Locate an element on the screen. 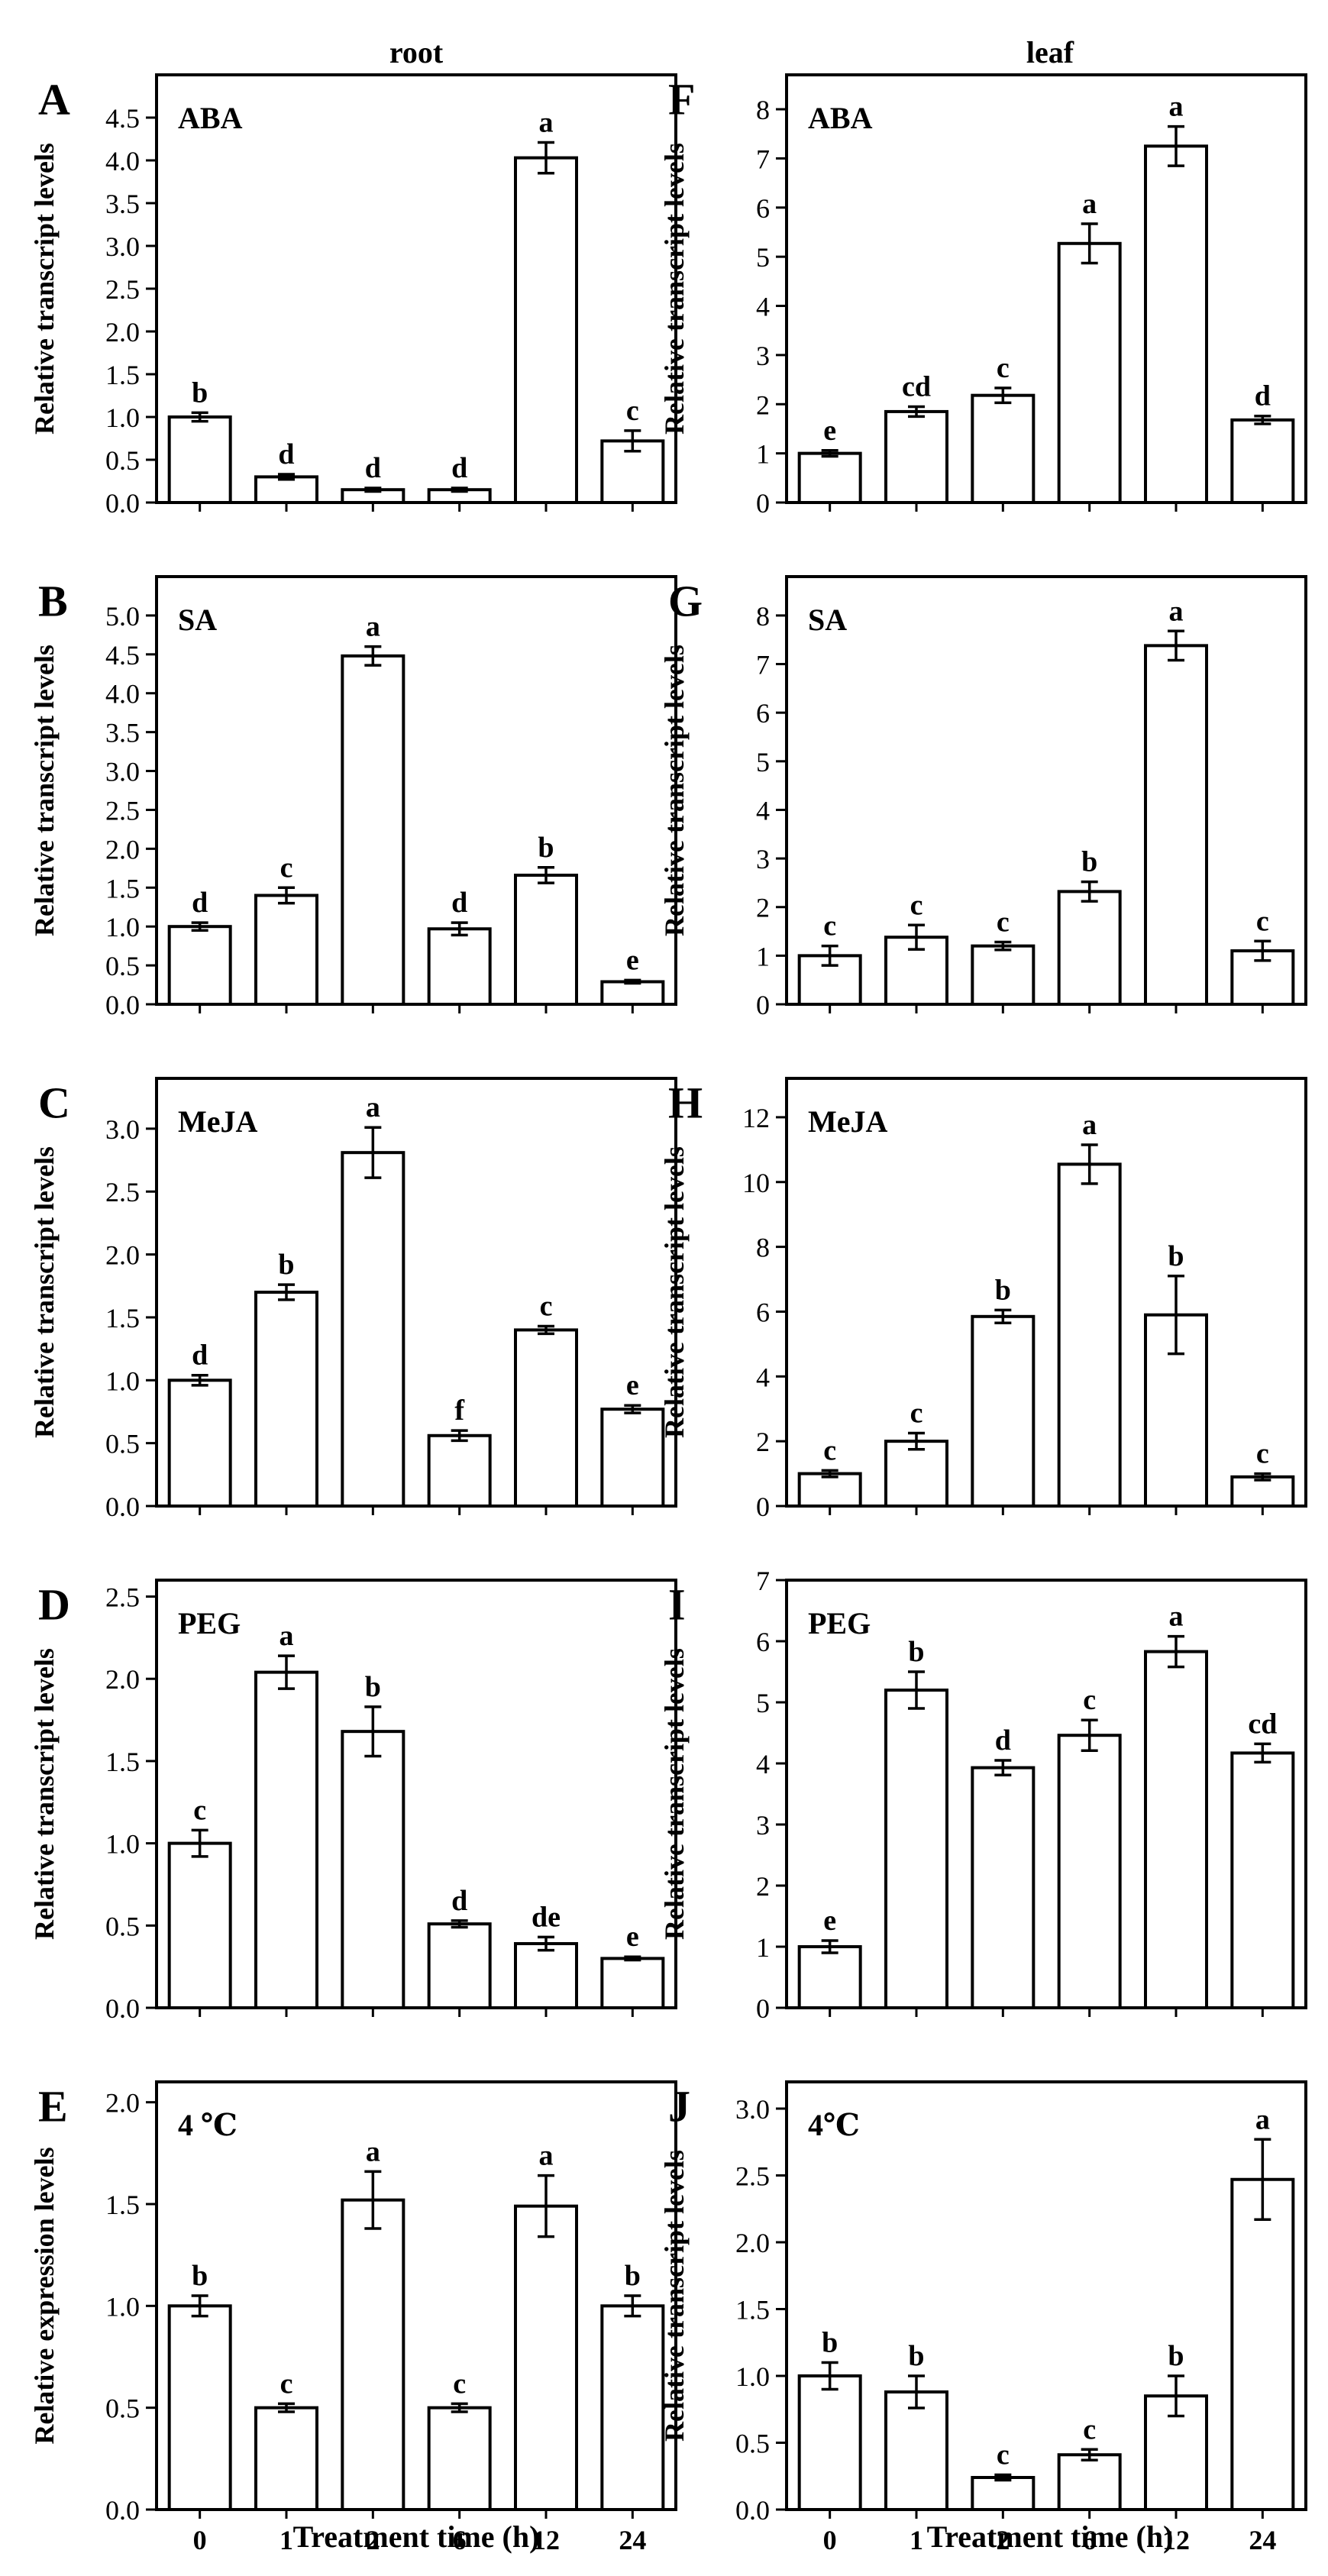 The width and height of the screenshot is (1328, 2576). y-tick-label: 2 is located at coordinates (763, 1886).